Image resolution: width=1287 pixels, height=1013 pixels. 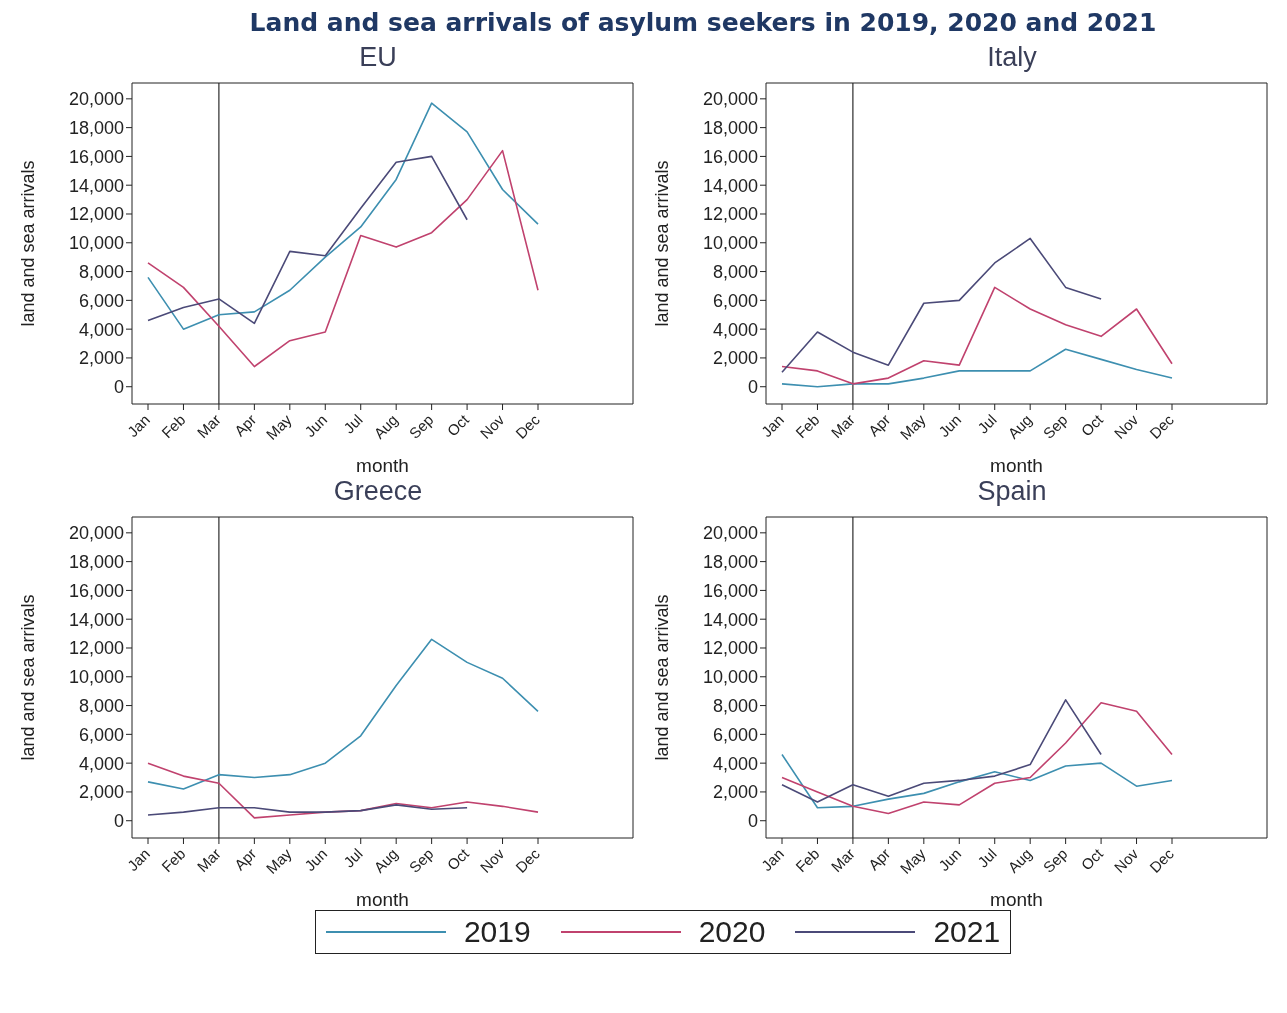 What do you see at coordinates (378, 492) in the screenshot?
I see `chart-subtitle: Greece` at bounding box center [378, 492].